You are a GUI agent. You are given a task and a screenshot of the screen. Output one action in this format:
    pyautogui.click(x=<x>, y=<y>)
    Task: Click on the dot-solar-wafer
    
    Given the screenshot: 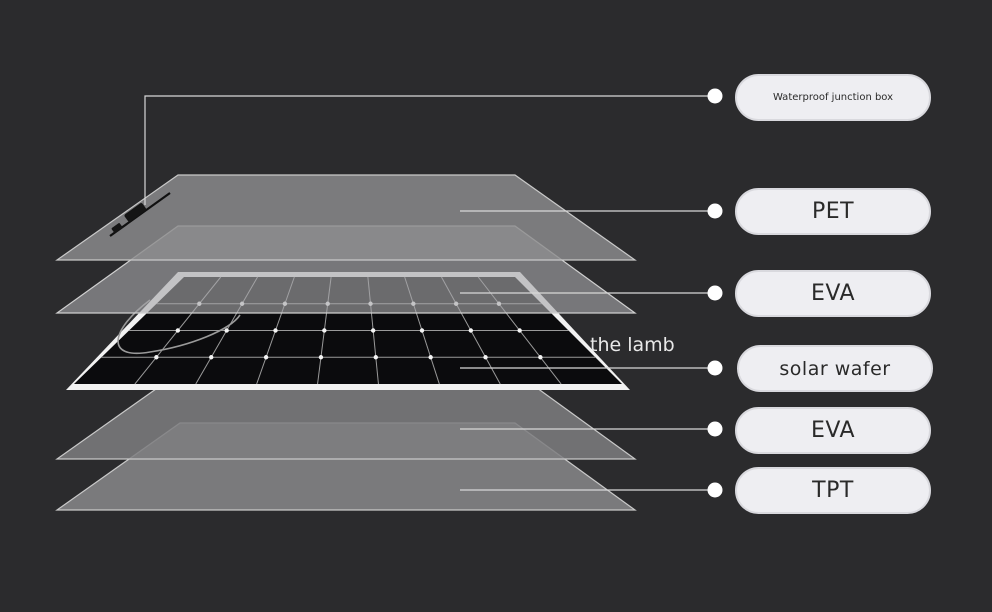 What is the action you would take?
    pyautogui.click(x=715, y=368)
    